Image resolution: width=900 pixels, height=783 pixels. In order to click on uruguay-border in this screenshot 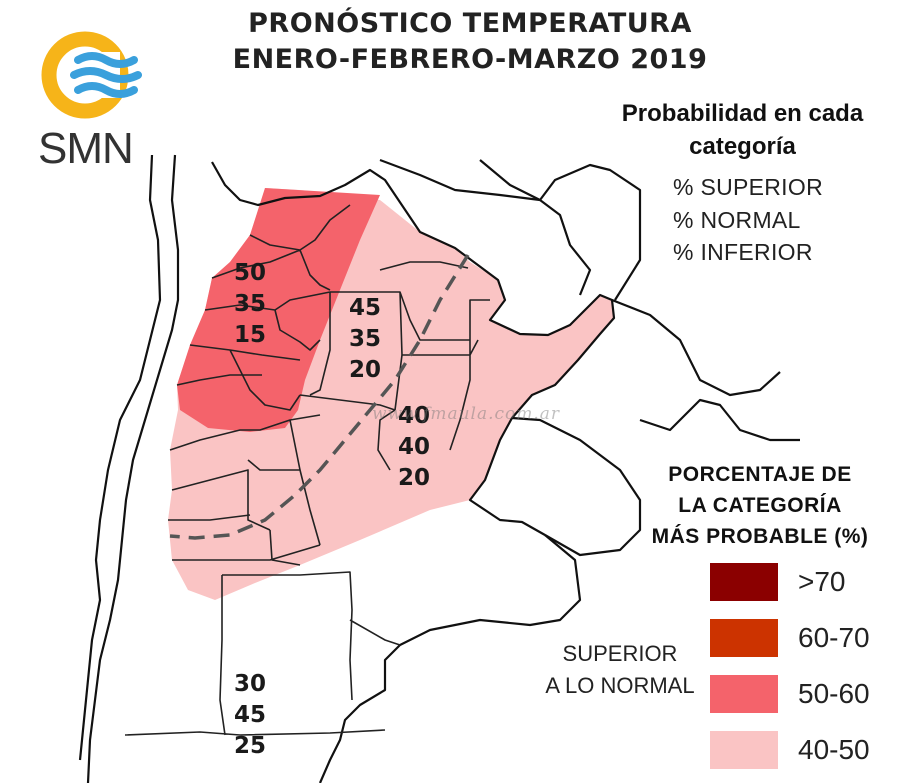, I will do `click(696, 347)`.